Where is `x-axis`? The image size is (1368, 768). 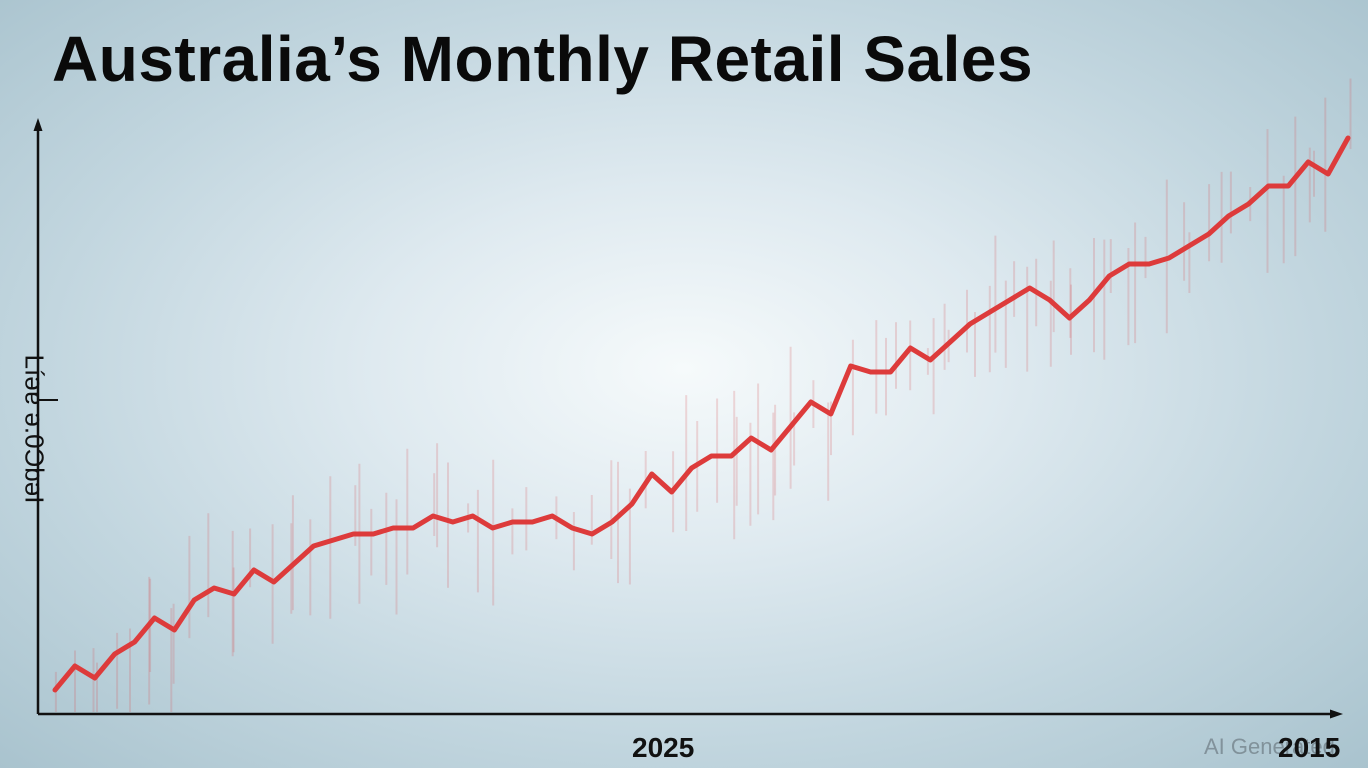 x-axis is located at coordinates (690, 714).